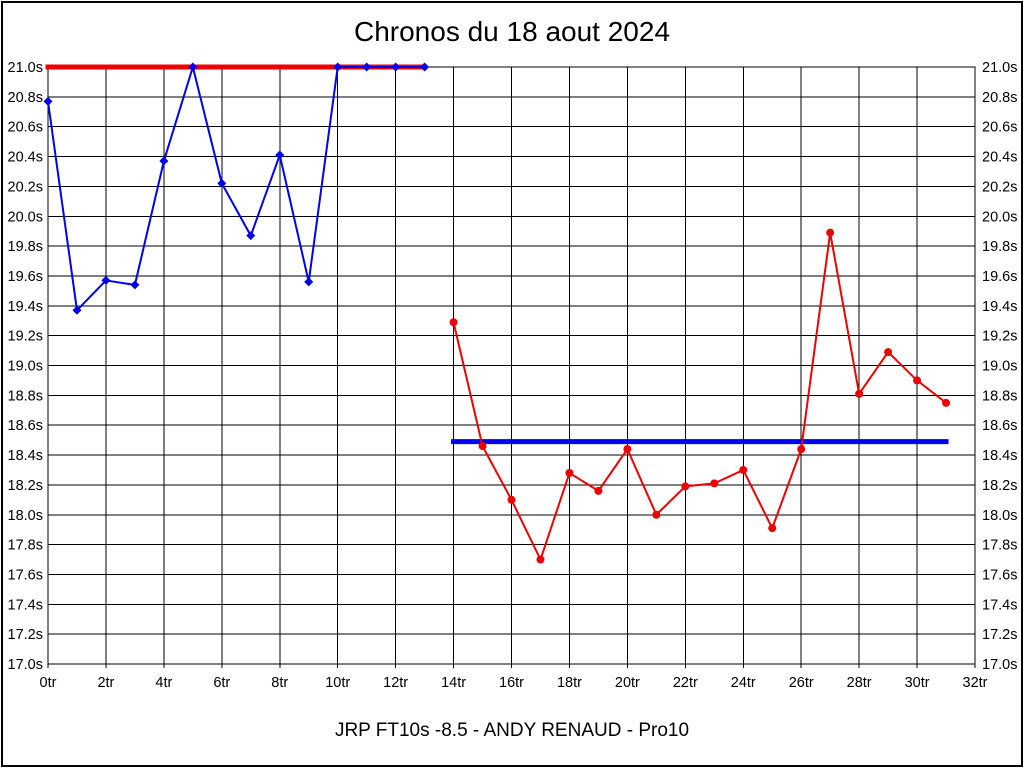 This screenshot has width=1024, height=768. I want to click on y-tick-label-right: 20.6s, so click(999, 128).